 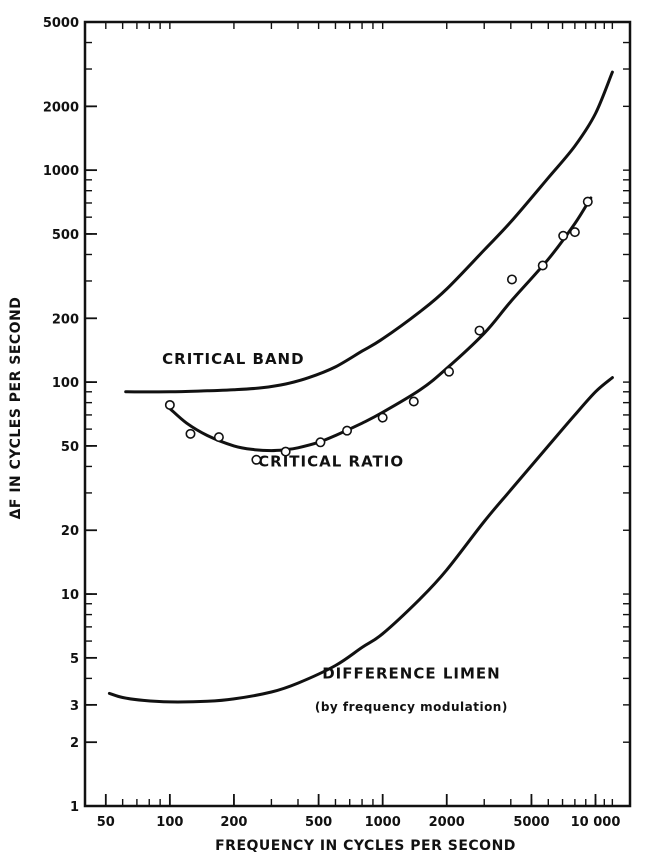 What do you see at coordinates (65, 235) in the screenshot?
I see `y-tick-label: 500` at bounding box center [65, 235].